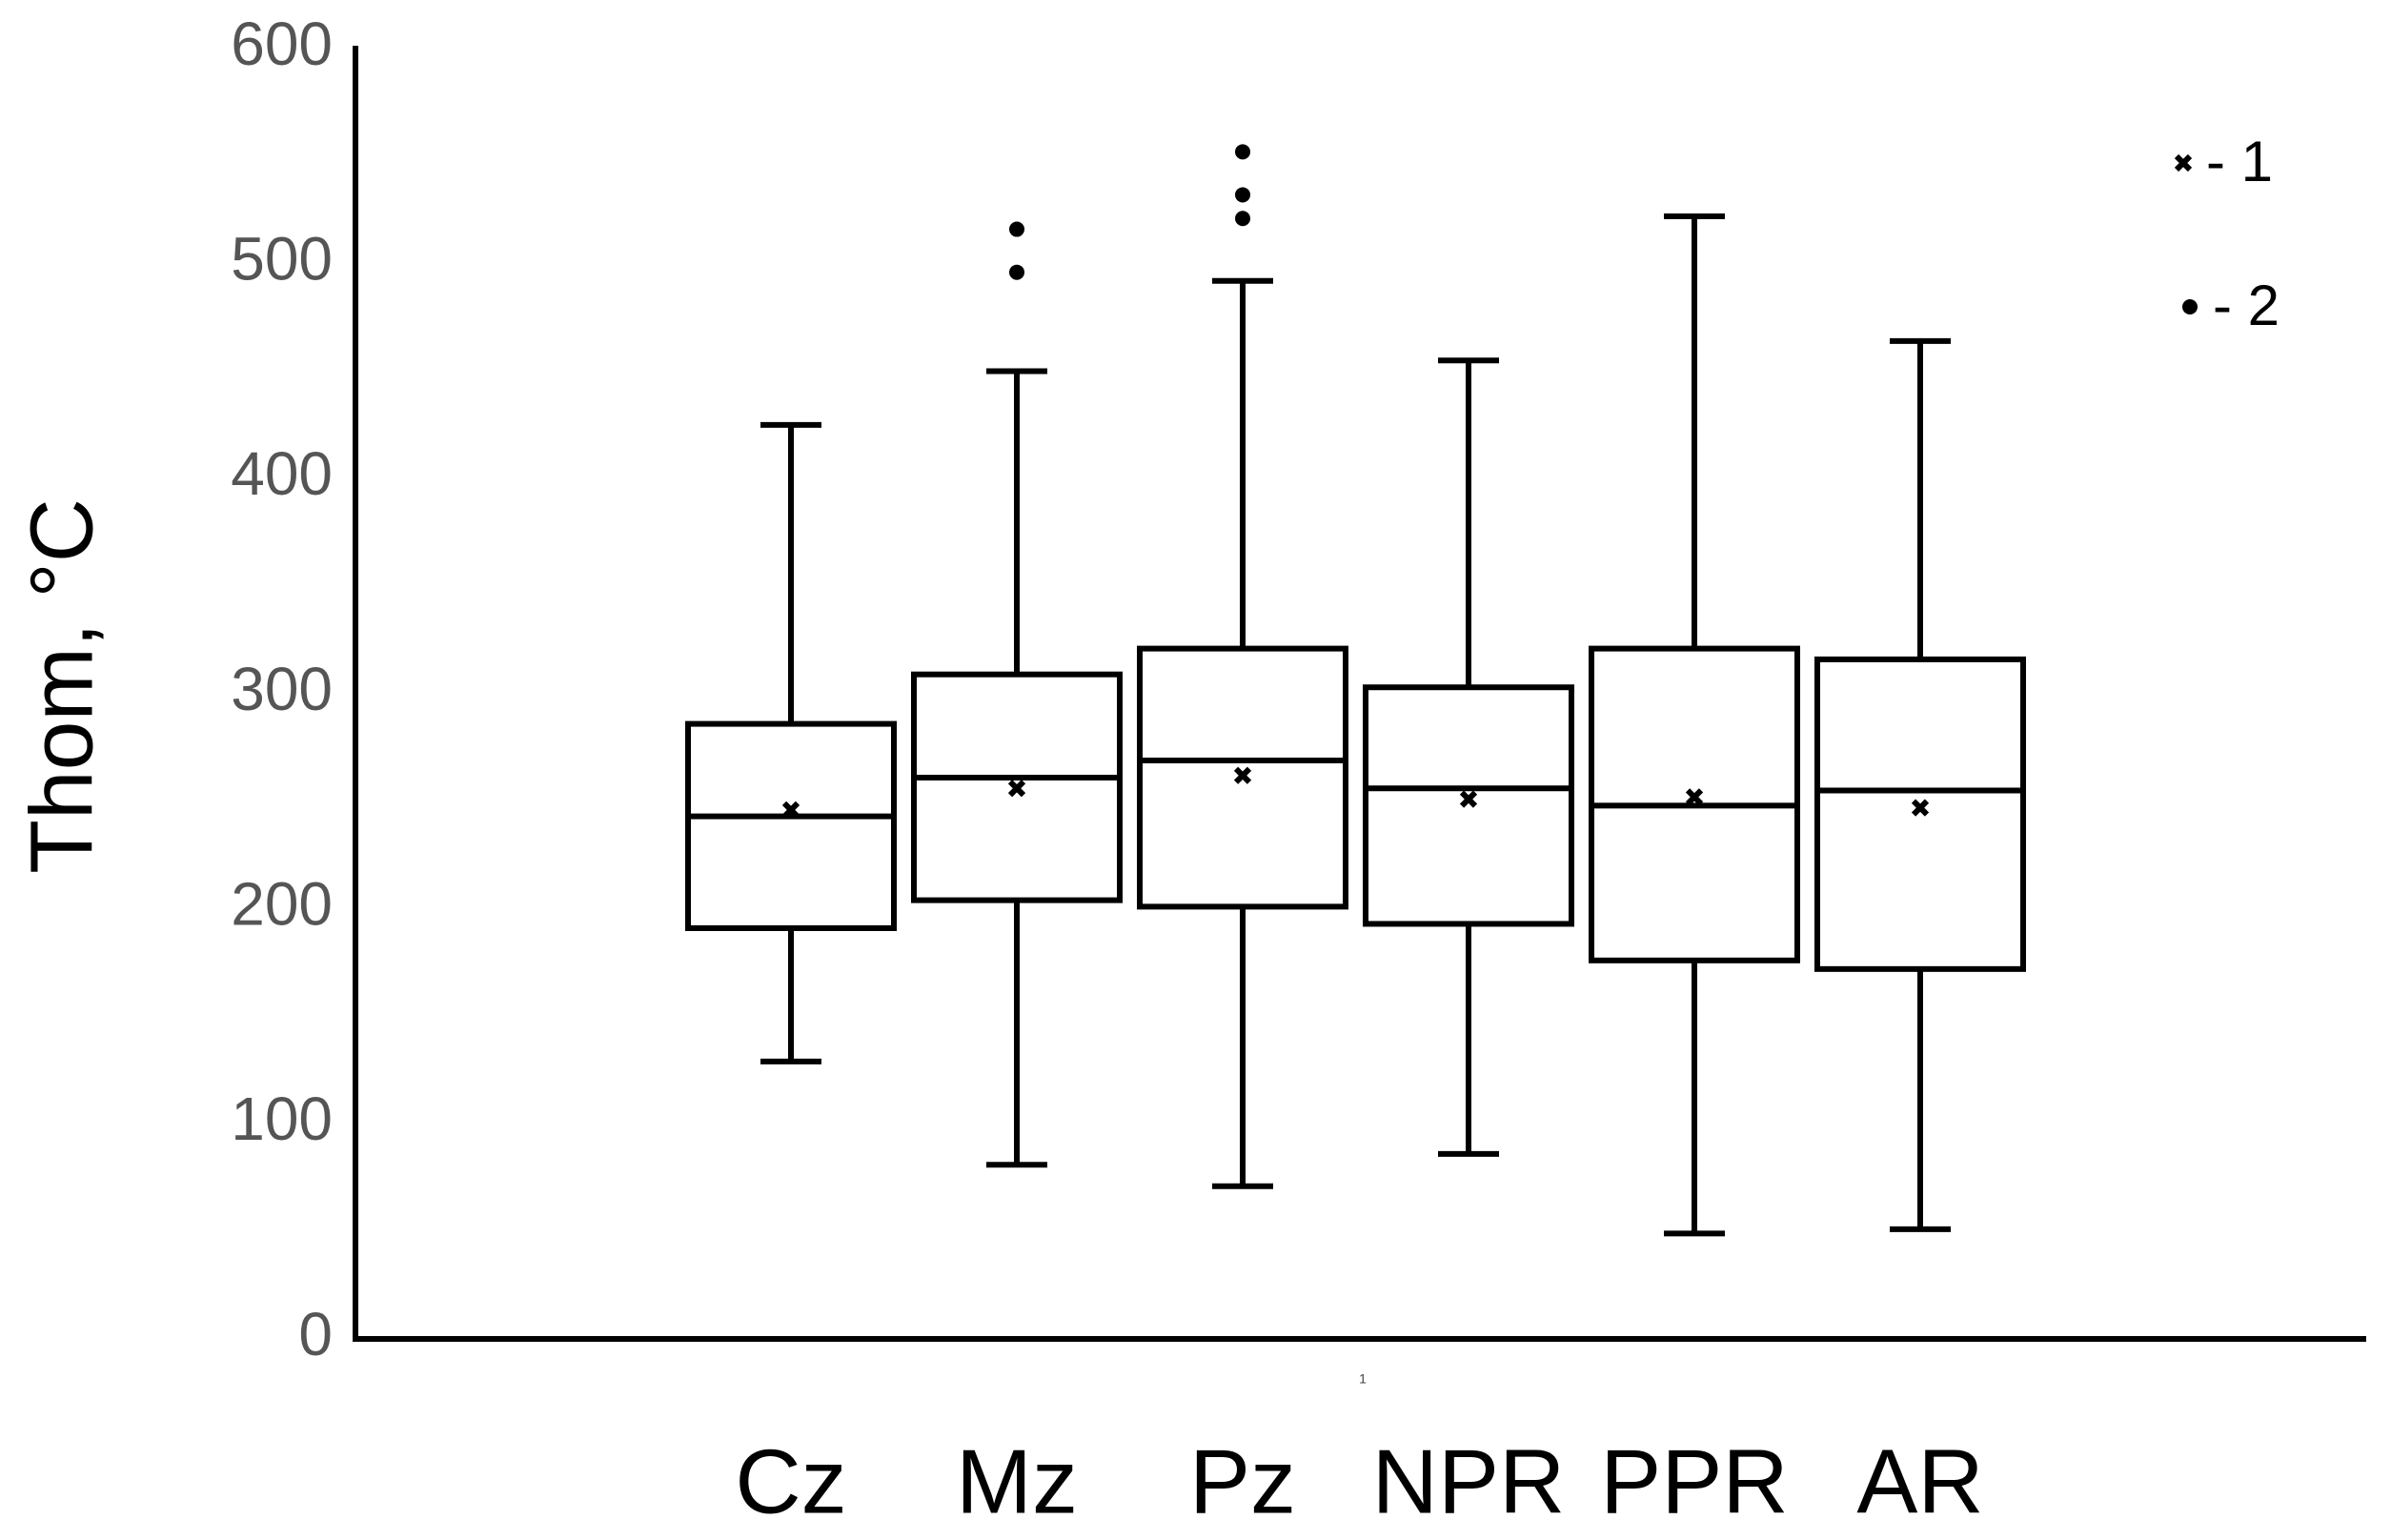 This screenshot has height=1540, width=2391. What do you see at coordinates (2246, 305) in the screenshot?
I see `legend-label: - 2` at bounding box center [2246, 305].